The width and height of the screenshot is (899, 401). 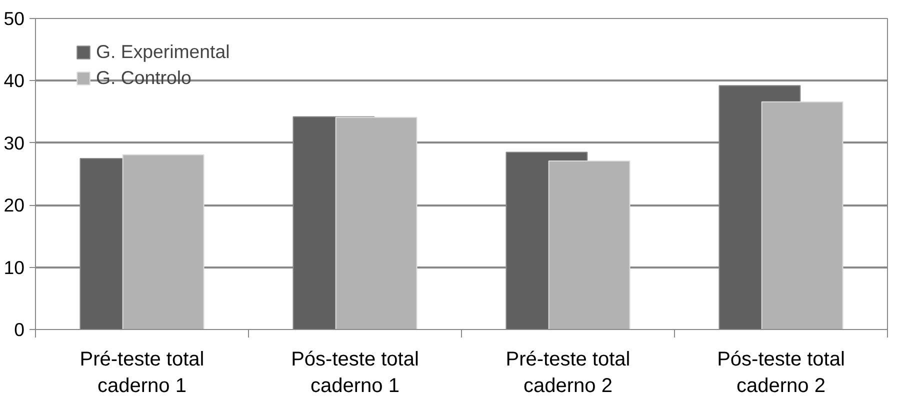 What do you see at coordinates (19, 329) in the screenshot?
I see `y-tick-label: 0` at bounding box center [19, 329].